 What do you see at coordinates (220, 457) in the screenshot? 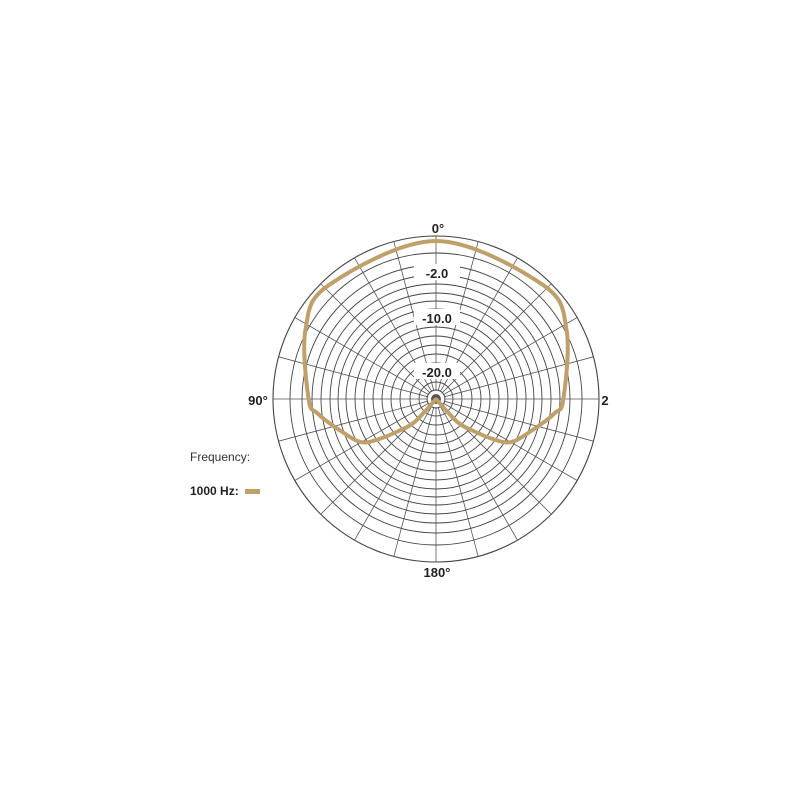
I see `legend-title: Frequency:` at bounding box center [220, 457].